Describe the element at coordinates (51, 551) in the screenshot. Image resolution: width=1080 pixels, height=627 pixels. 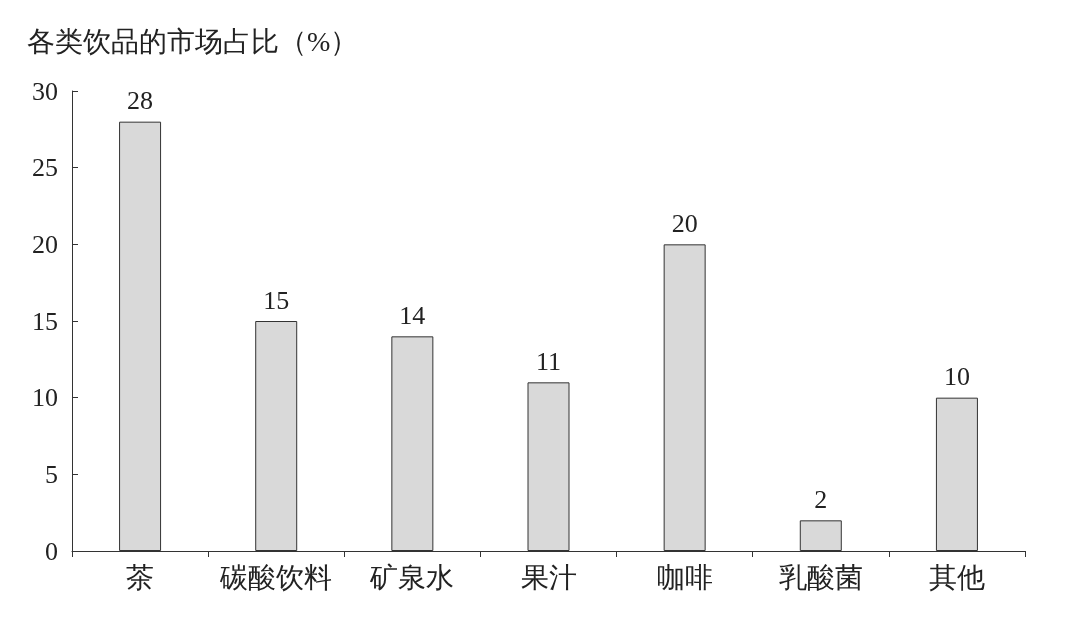
I see `y-tick-label: 0` at that location.